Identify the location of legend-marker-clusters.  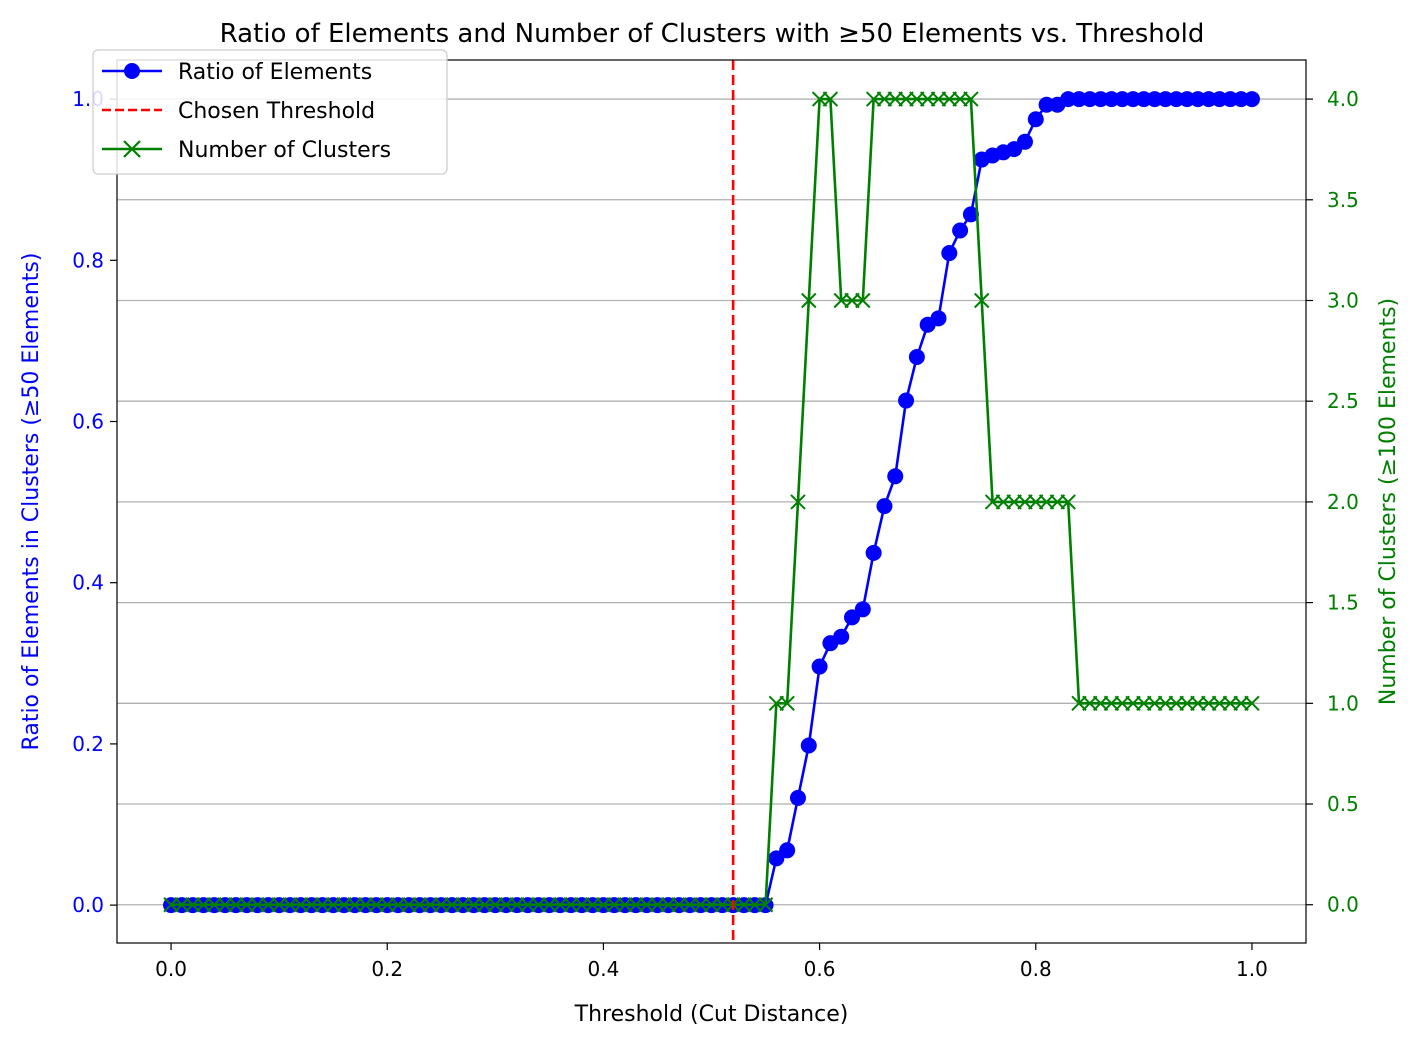
(132, 149).